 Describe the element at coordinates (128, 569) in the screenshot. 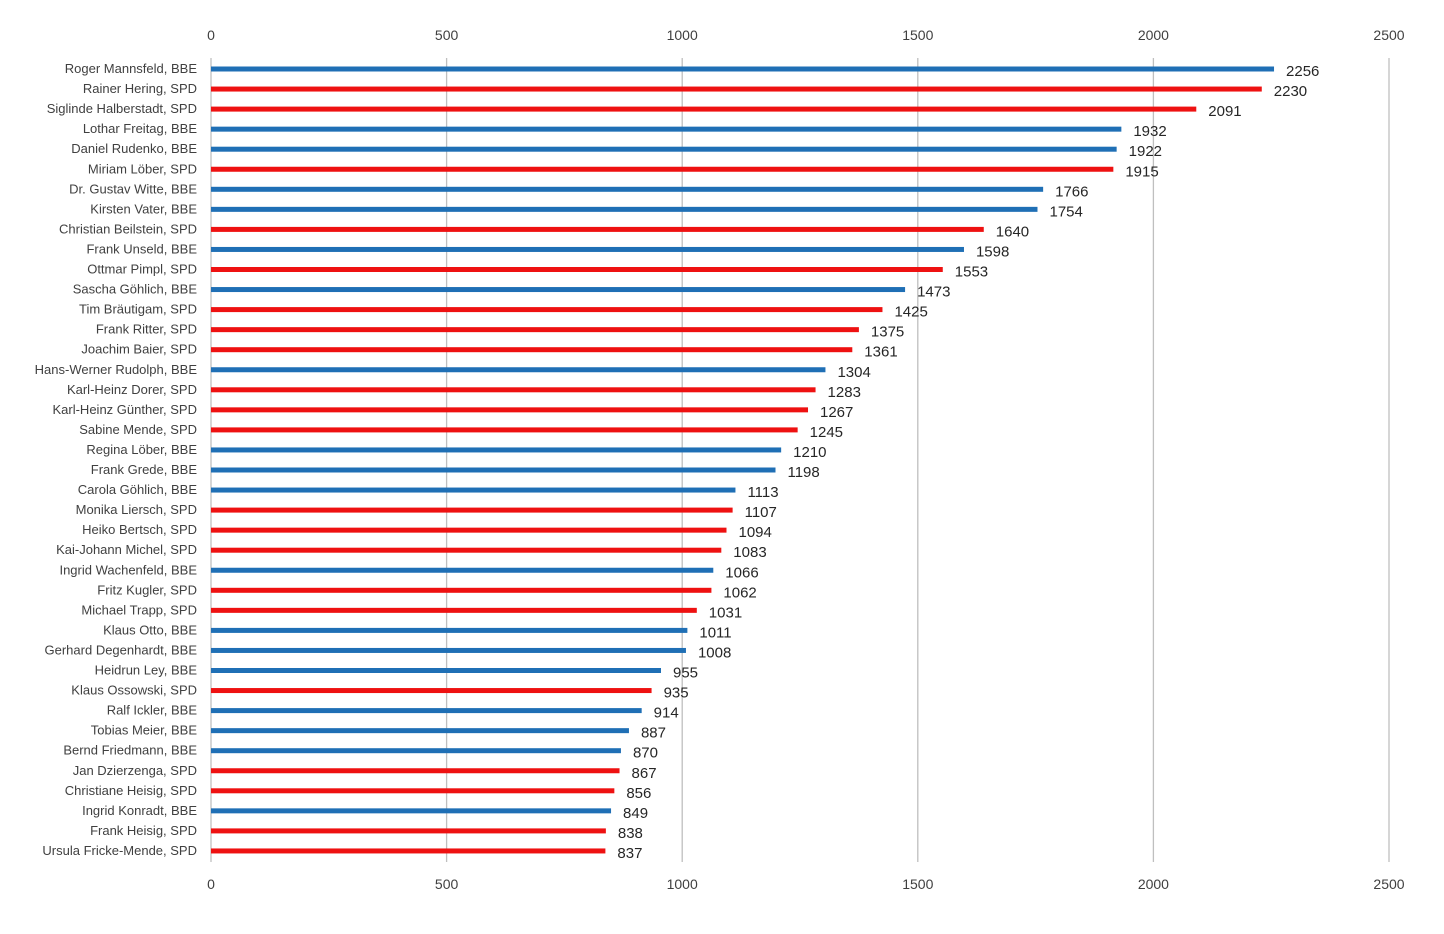

I see `category-label: Ingrid Wachenfeld, BBE` at that location.